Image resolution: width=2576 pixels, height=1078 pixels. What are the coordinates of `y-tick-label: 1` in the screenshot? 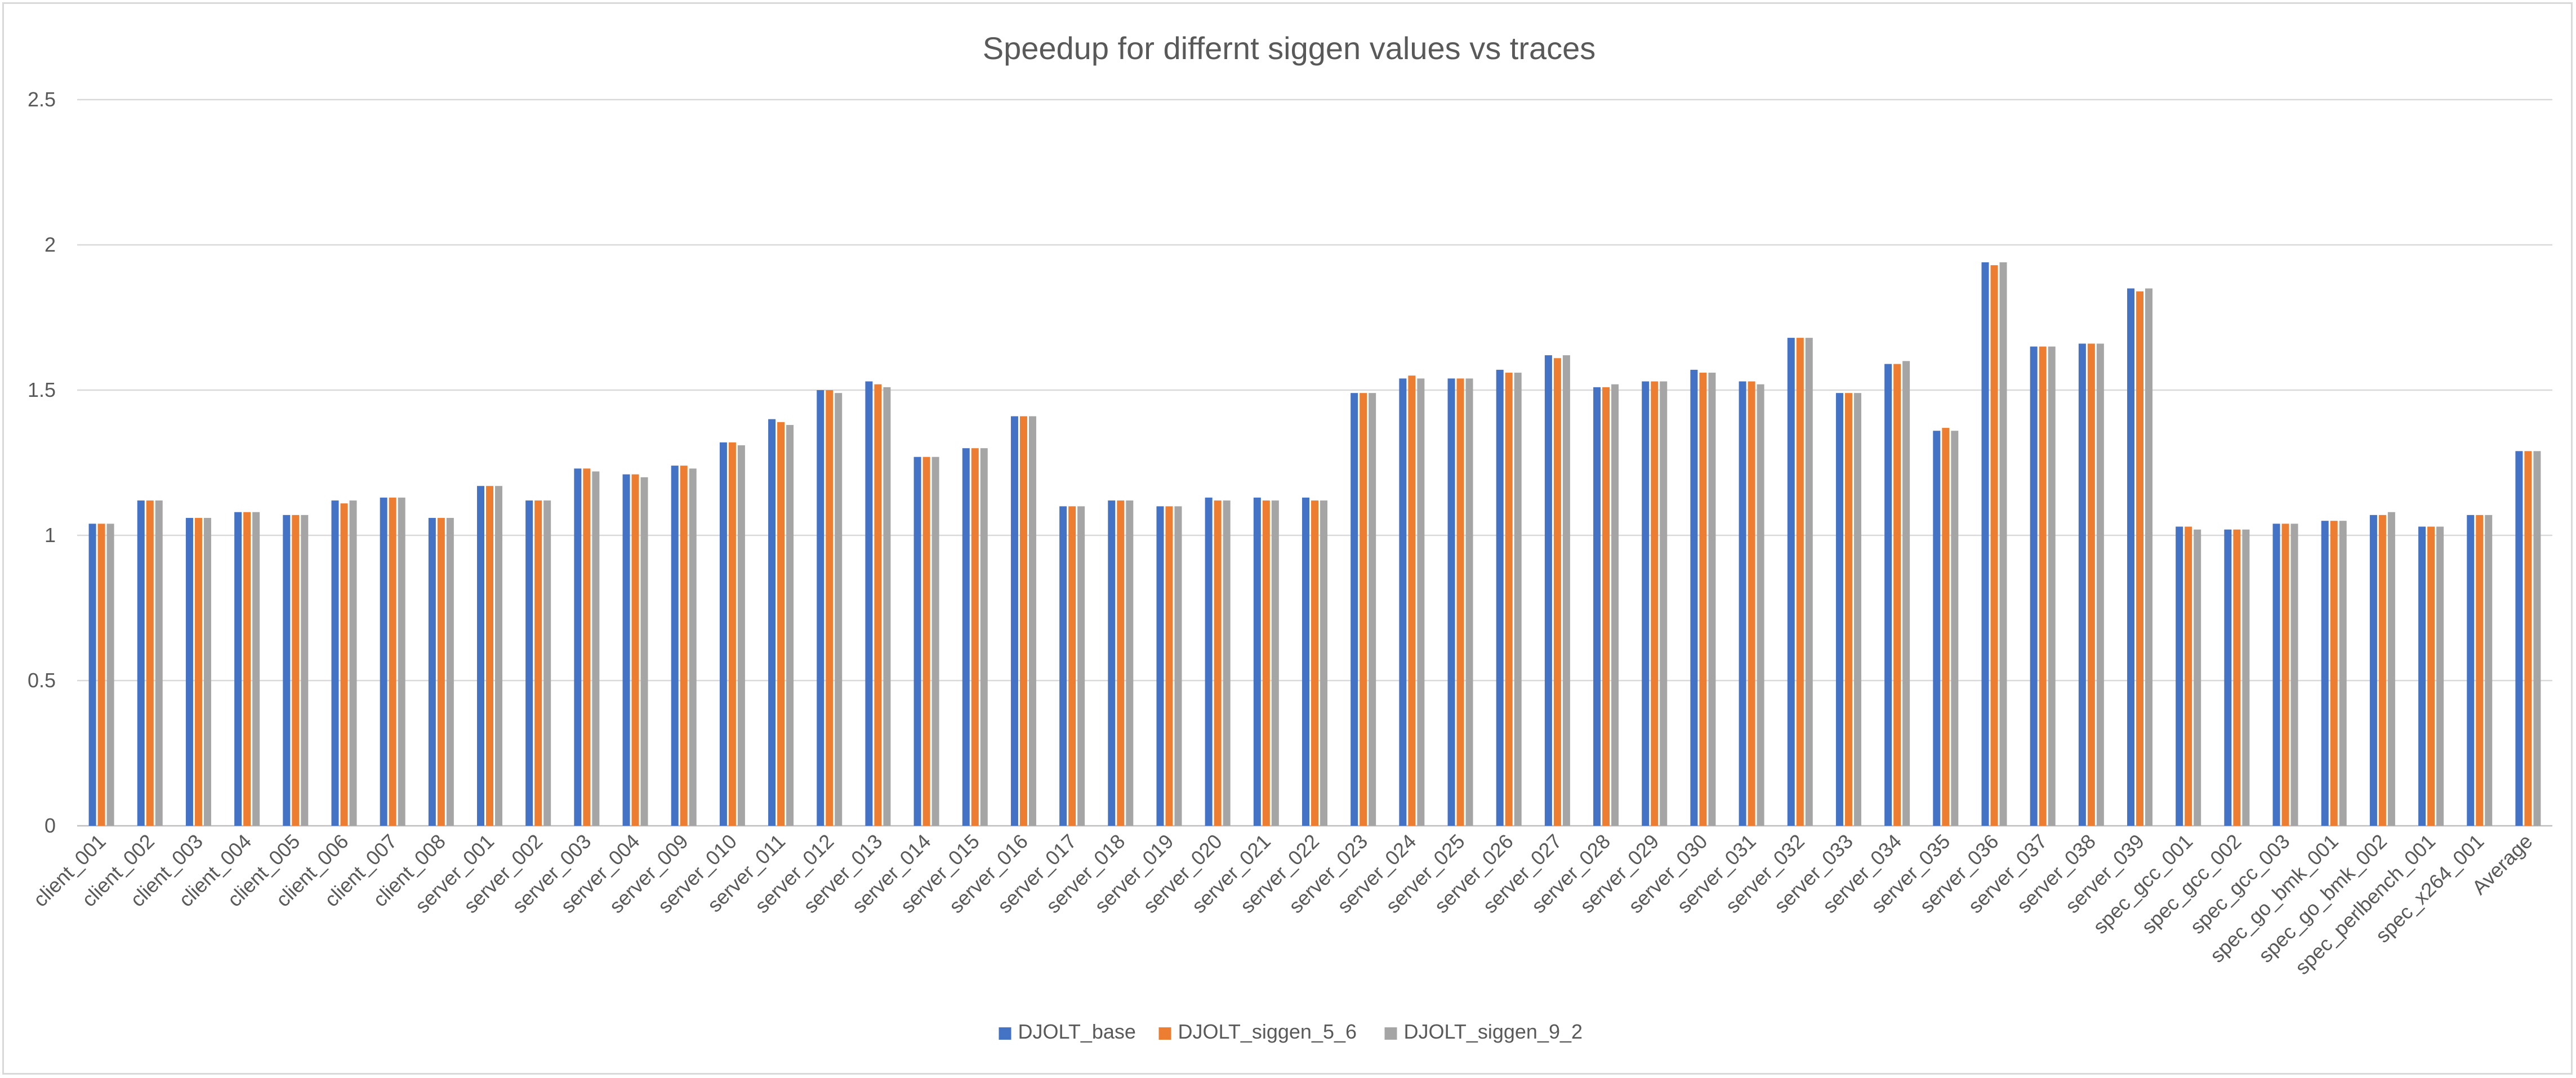 It's located at (50, 535).